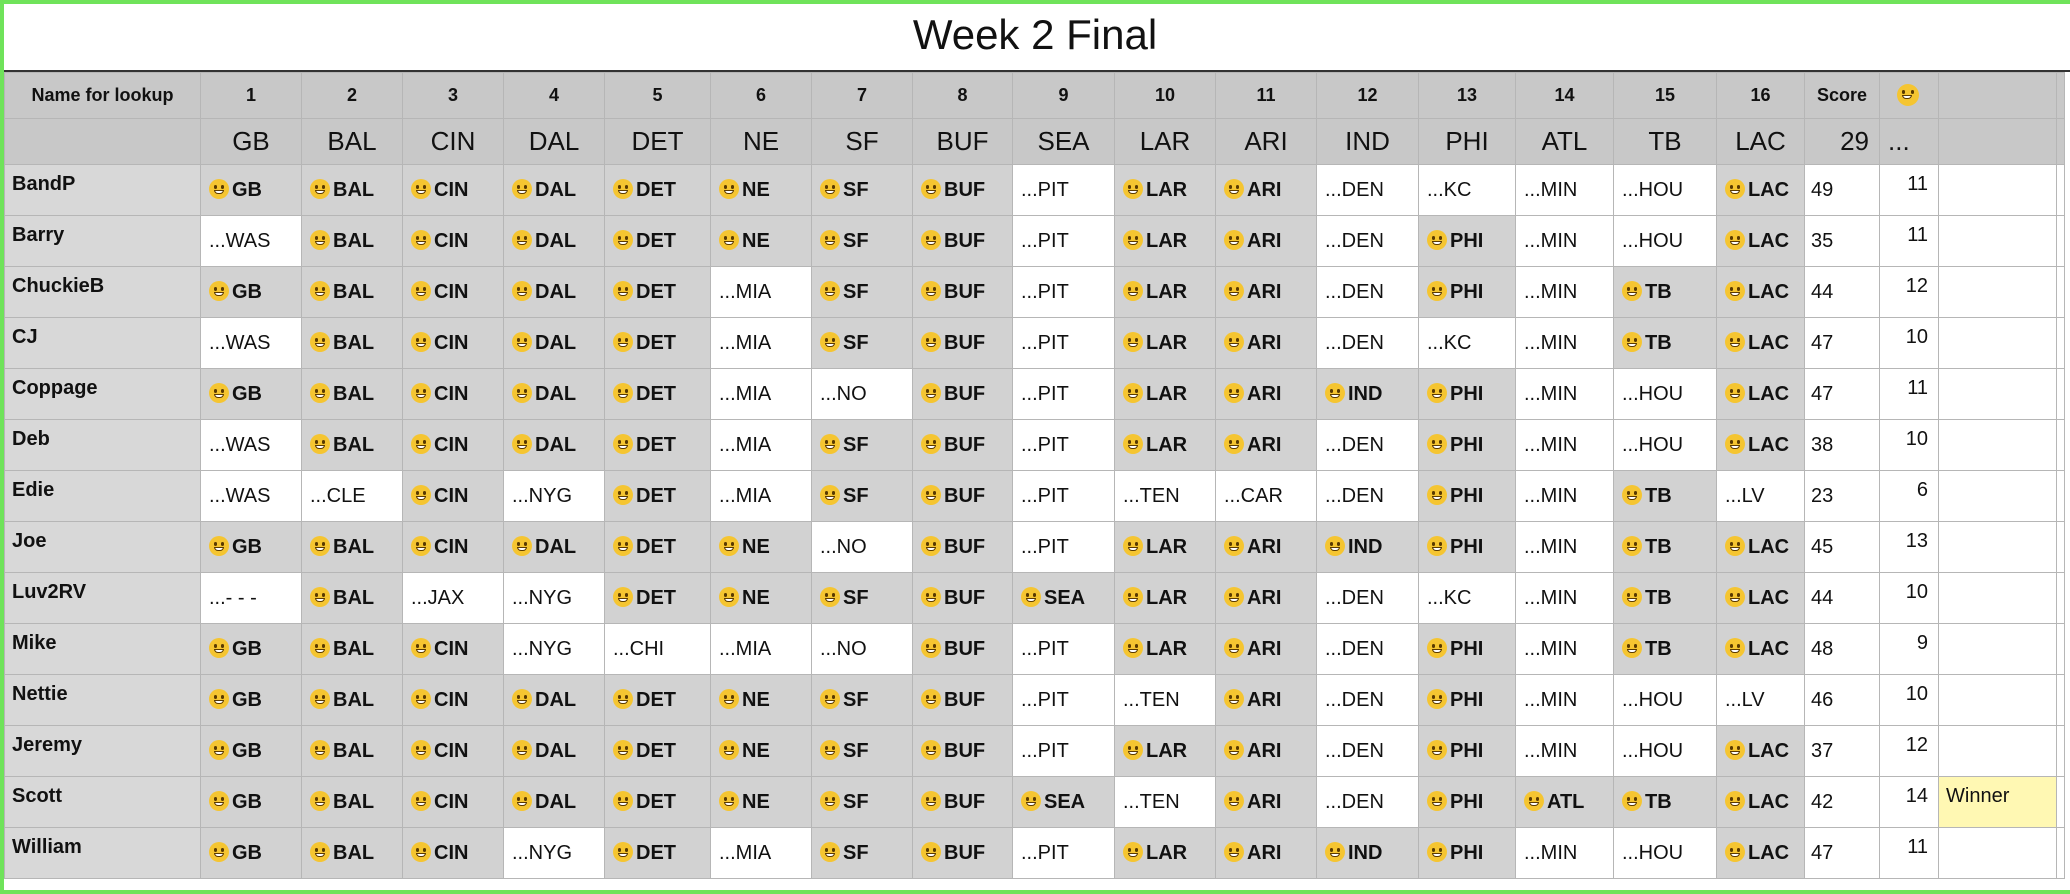  I want to click on pick-wrong: ...- - -, so click(251, 598).